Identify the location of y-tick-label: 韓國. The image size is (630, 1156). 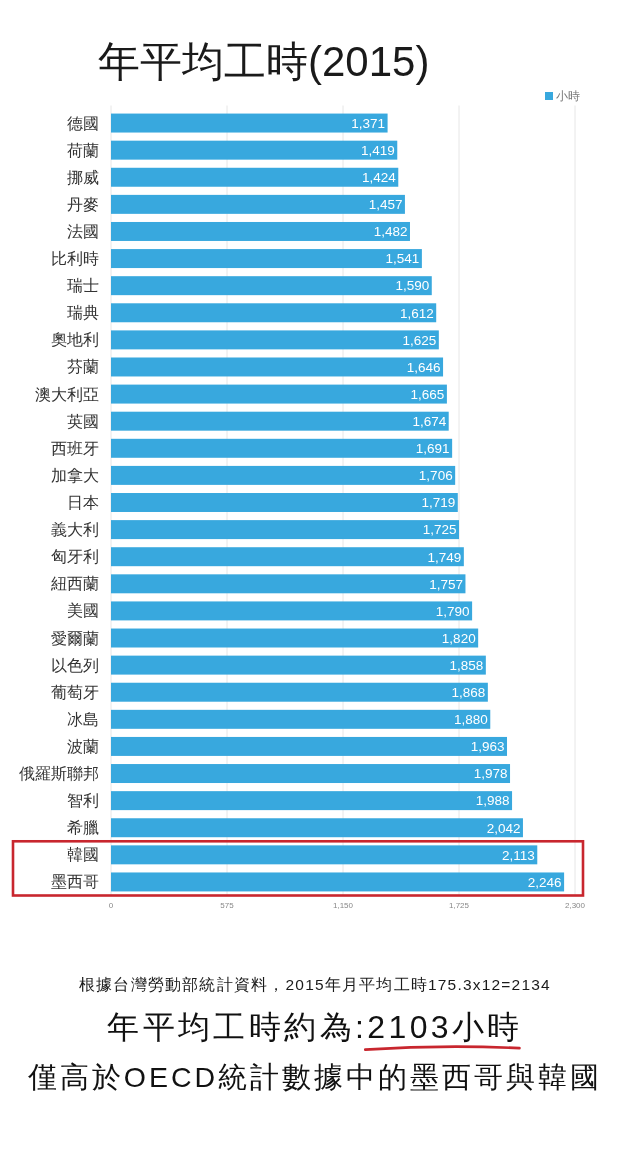
(83, 855).